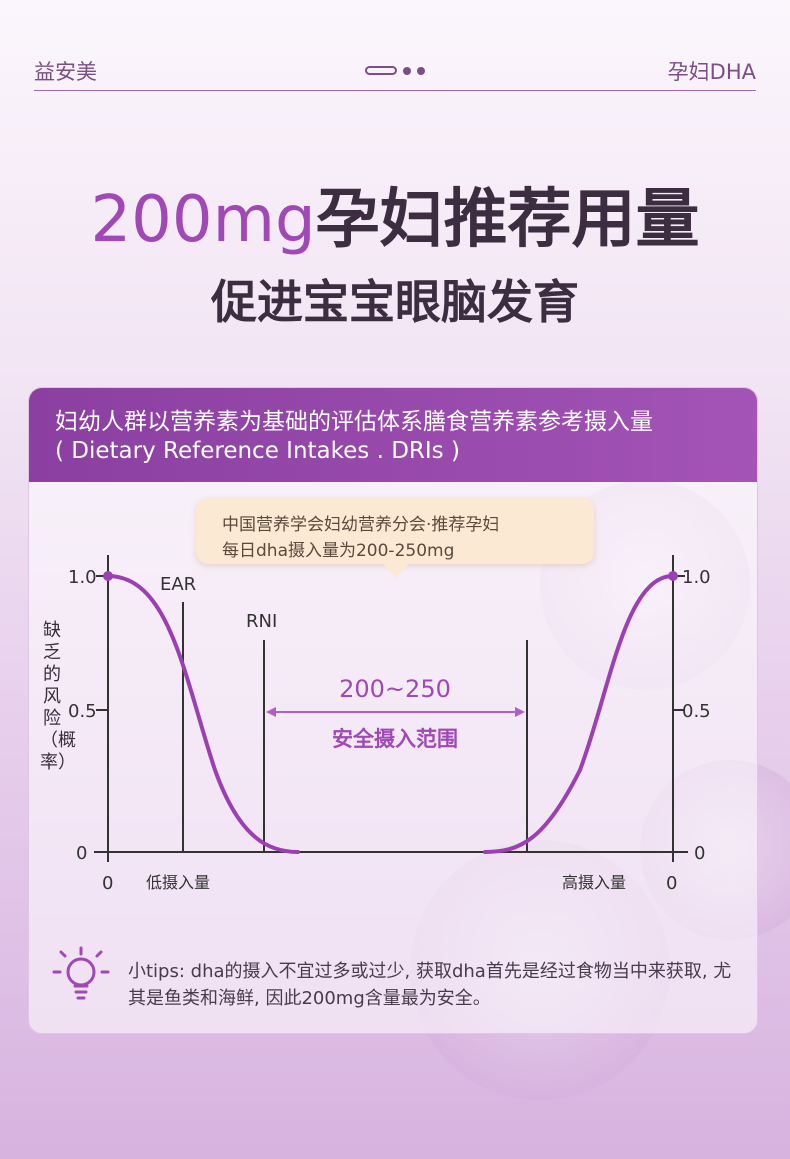  Describe the element at coordinates (699, 853) in the screenshot. I see `y-tick-label-right: 0` at that location.